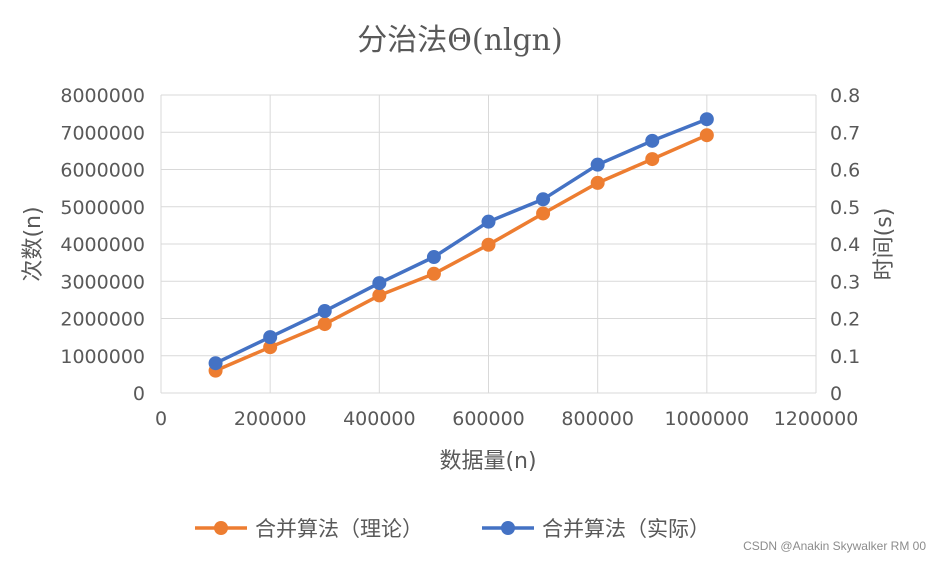 Image resolution: width=938 pixels, height=563 pixels. I want to click on x-tick-label: 0, so click(161, 419).